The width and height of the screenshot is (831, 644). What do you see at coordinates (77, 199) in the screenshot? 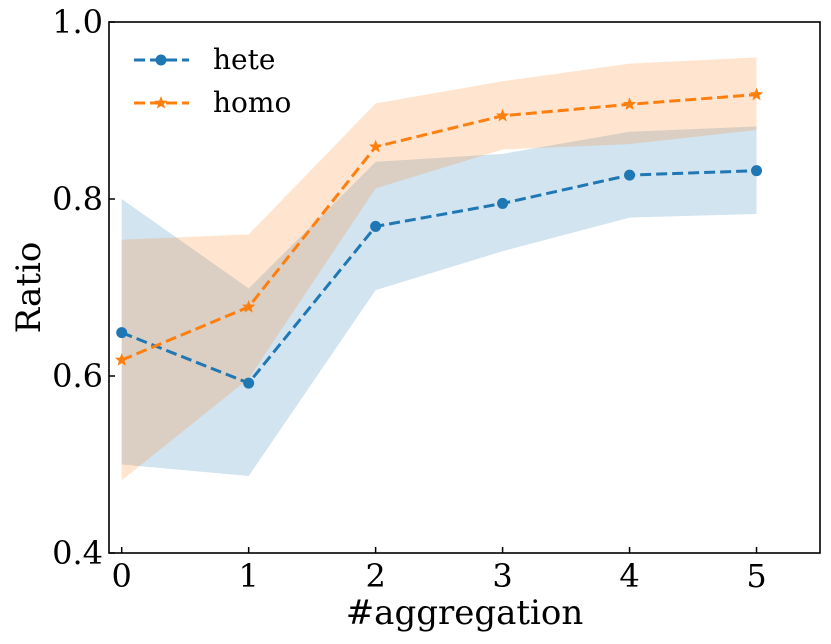
I see `y-tick-label: 0.8` at bounding box center [77, 199].